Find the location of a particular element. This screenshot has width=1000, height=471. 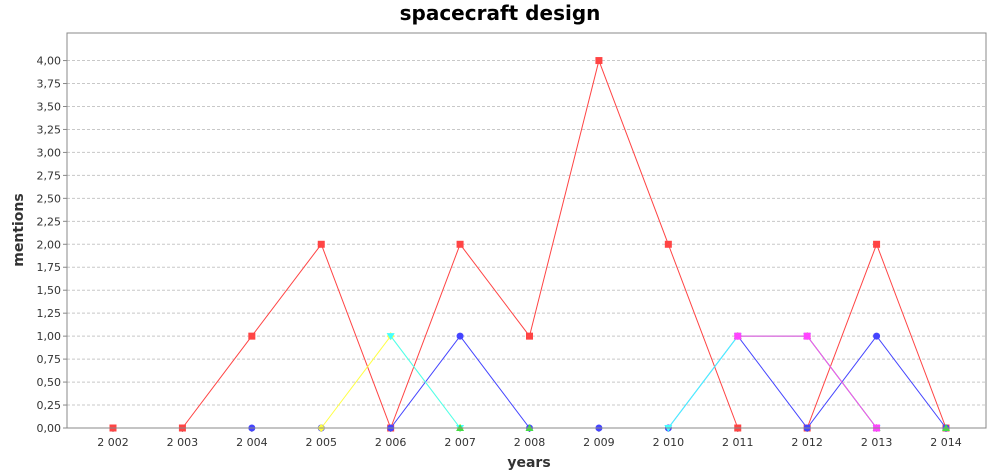

y-tick-label: 4,00 is located at coordinates (49, 61).